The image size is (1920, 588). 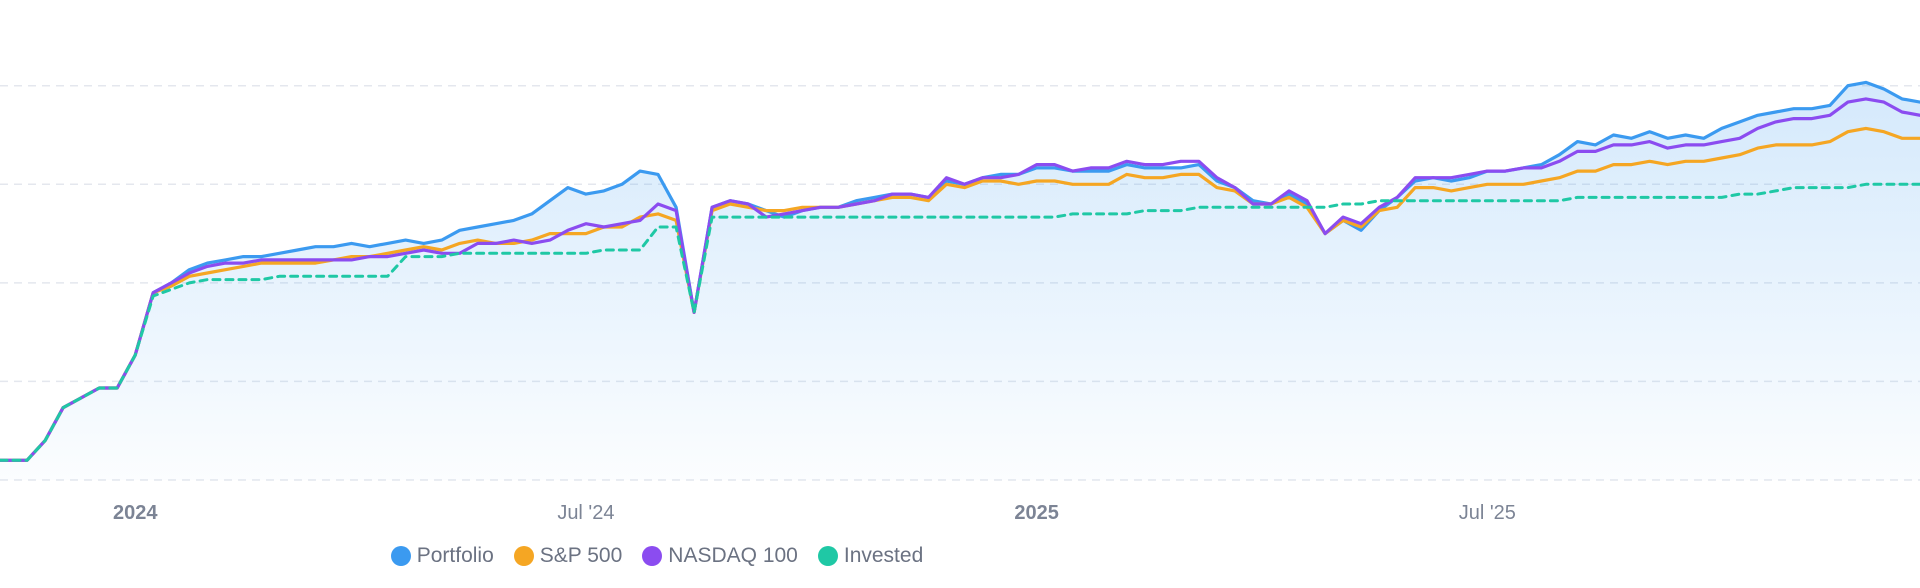 What do you see at coordinates (883, 555) in the screenshot?
I see `legend-label: Invested` at bounding box center [883, 555].